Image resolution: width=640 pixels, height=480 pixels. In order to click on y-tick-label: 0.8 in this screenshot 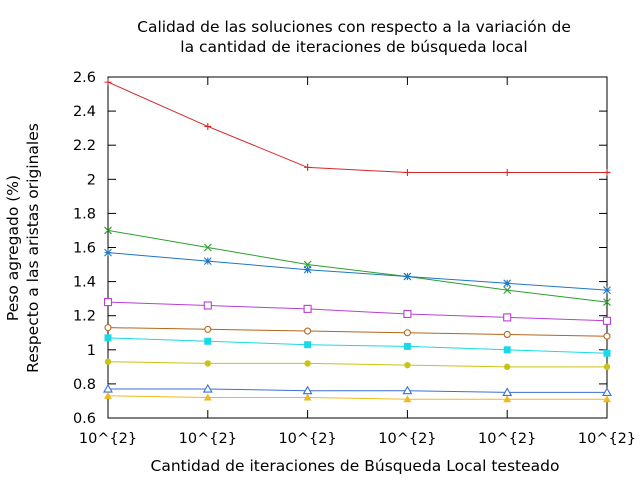, I will do `click(84, 385)`.